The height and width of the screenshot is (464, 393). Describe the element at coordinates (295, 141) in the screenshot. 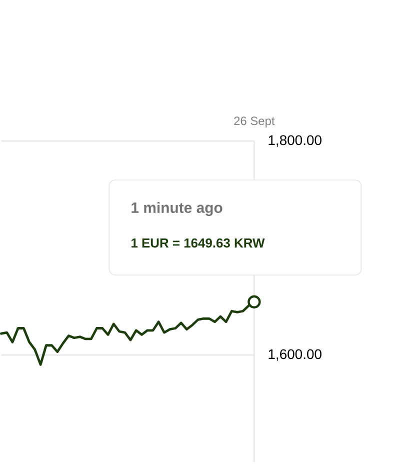

I see `y-tick-label: 1,800.00` at that location.